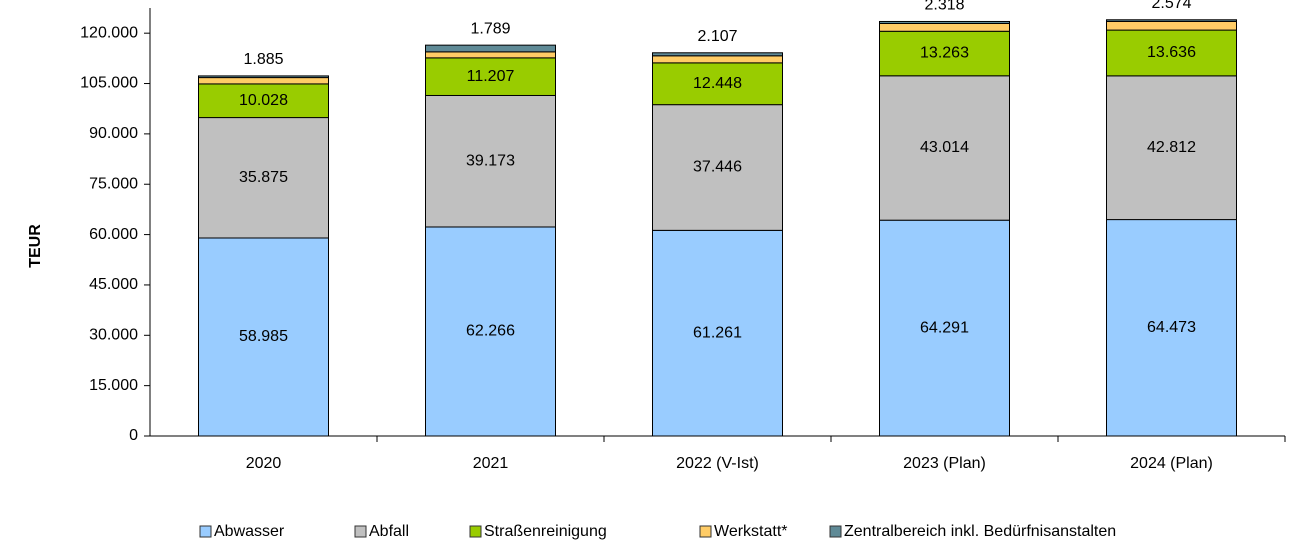 The image size is (1294, 549). I want to click on data-label: 10.028, so click(263, 100).